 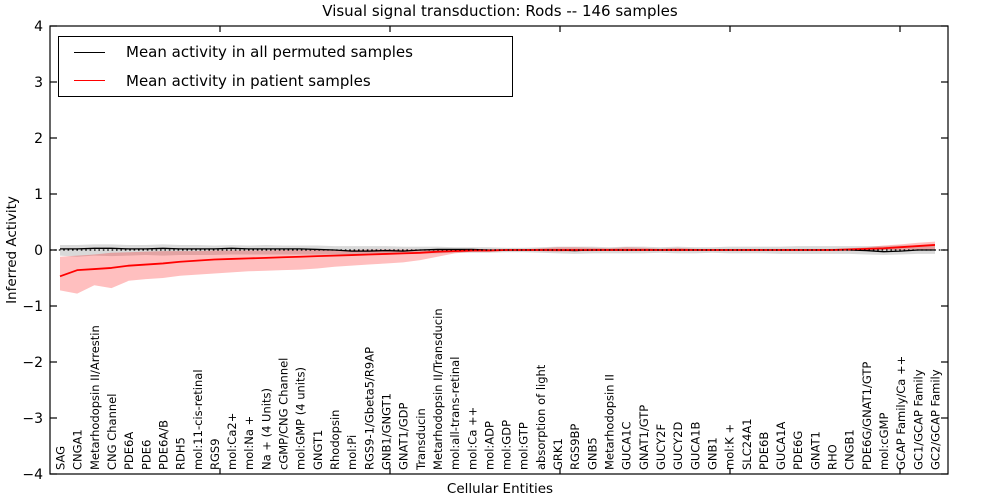 What do you see at coordinates (181, 453) in the screenshot?
I see `x-category-label: RDH5` at bounding box center [181, 453].